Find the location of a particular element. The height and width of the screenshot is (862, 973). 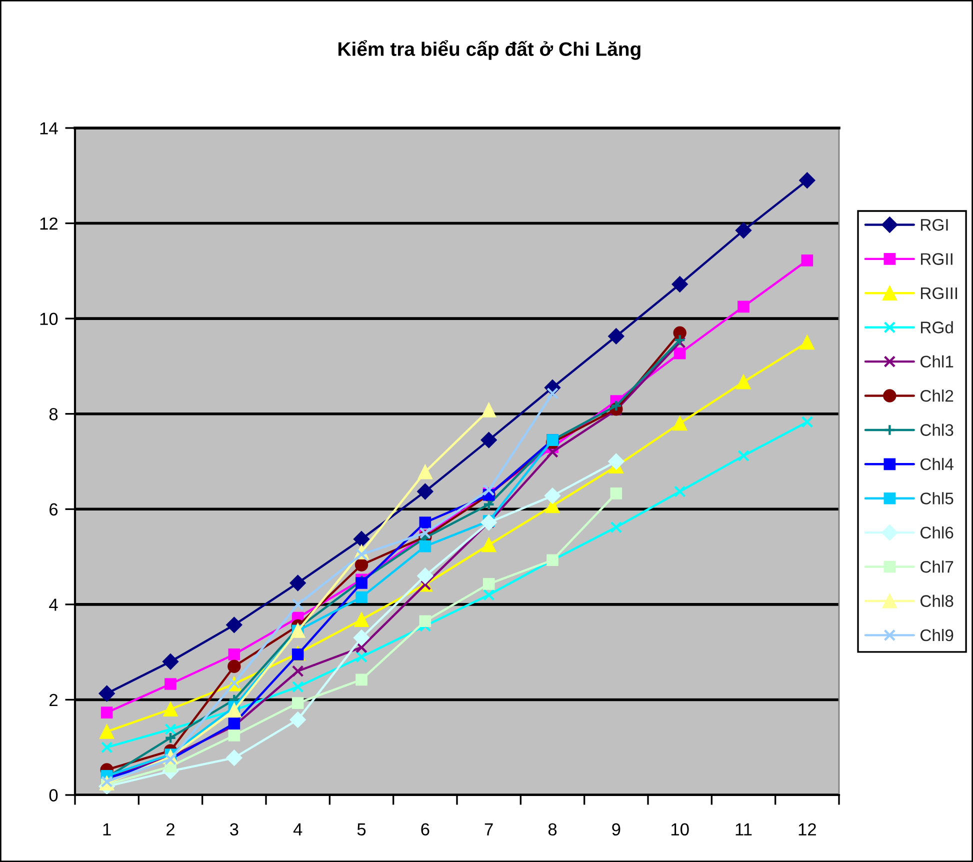

legend-label: Chl8 is located at coordinates (937, 600).